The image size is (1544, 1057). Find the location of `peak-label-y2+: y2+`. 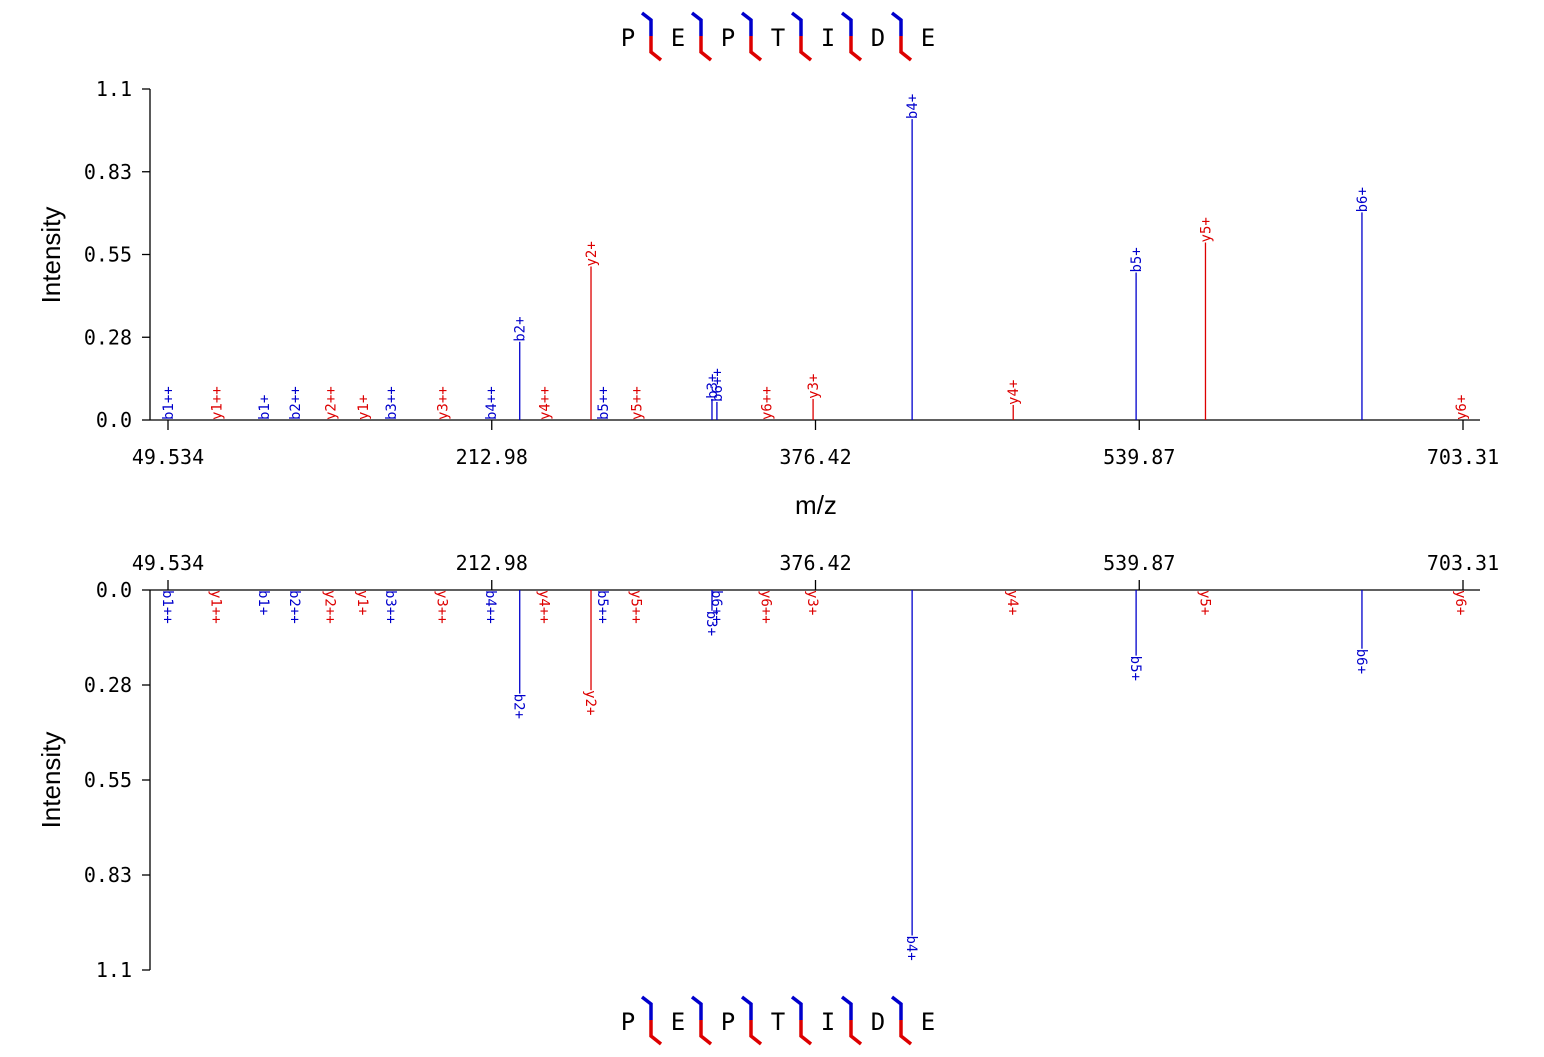

peak-label-y2+: y2+ is located at coordinates (590, 702).